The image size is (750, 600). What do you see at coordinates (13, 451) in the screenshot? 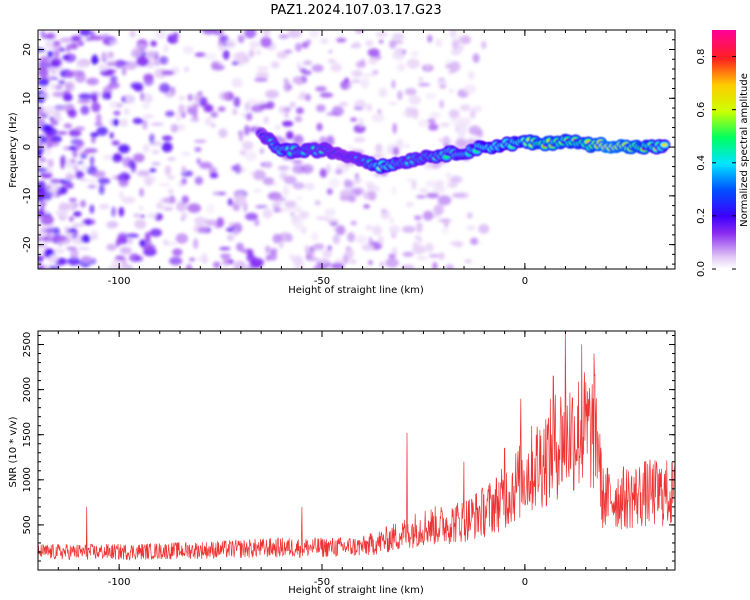
I see `snr-ylabel: SNR (10 * v/v)` at bounding box center [13, 451].